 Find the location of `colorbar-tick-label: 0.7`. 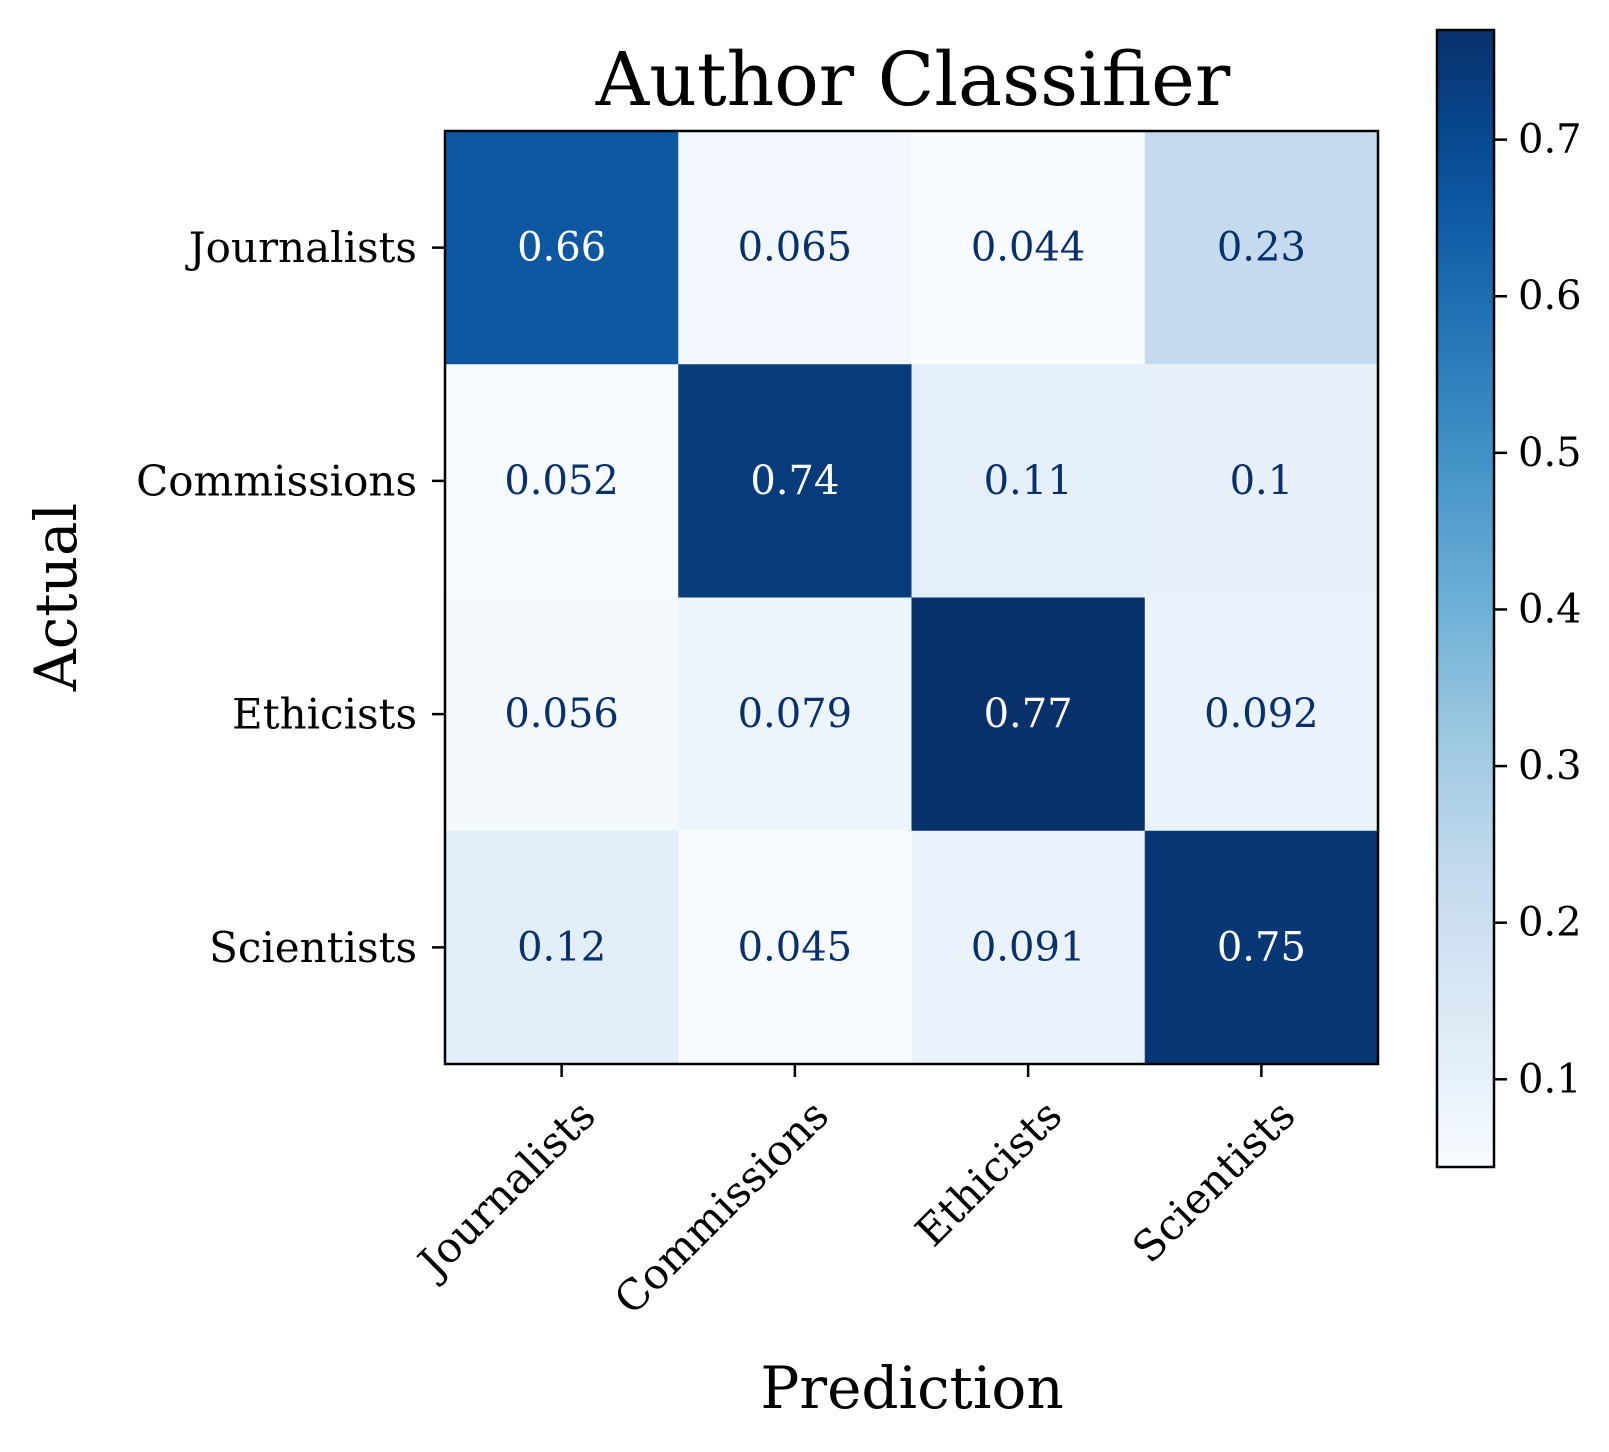

colorbar-tick-label: 0.7 is located at coordinates (1550, 140).